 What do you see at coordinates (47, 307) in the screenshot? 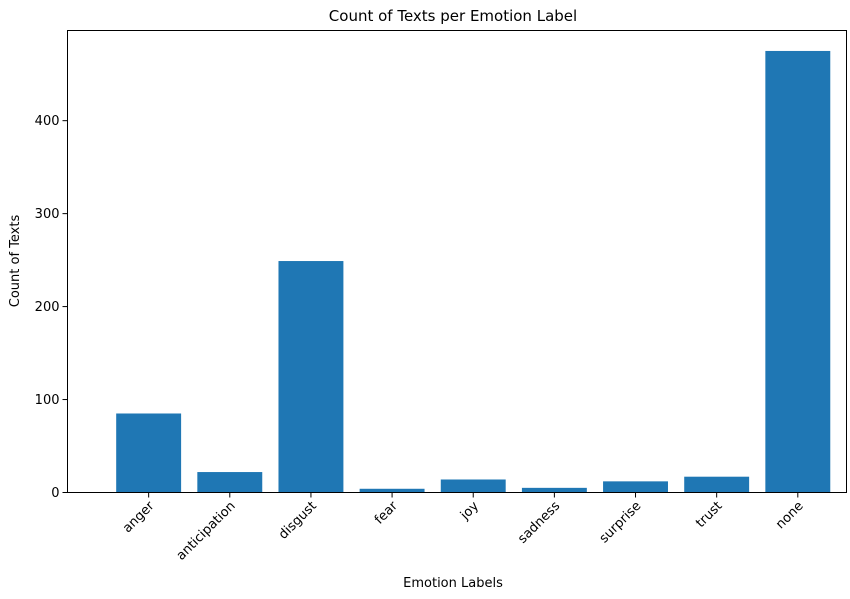
I see `y-tick-label-200: 200` at bounding box center [47, 307].